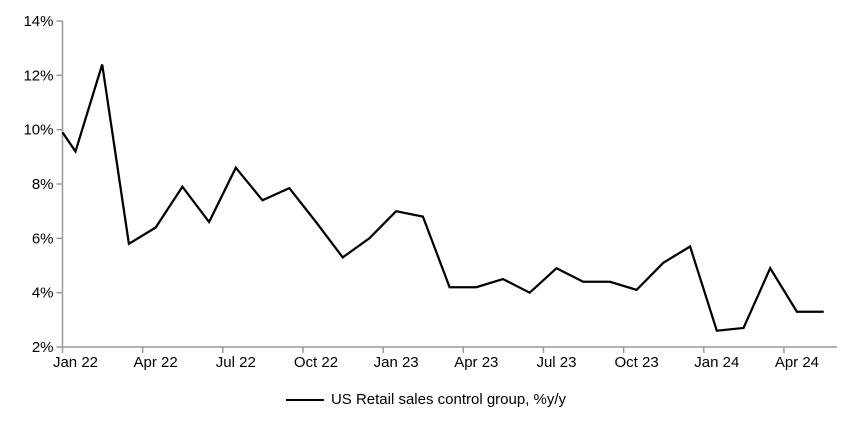 Image resolution: width=852 pixels, height=423 pixels. Describe the element at coordinates (43, 238) in the screenshot. I see `y-tick-label: 6%` at that location.